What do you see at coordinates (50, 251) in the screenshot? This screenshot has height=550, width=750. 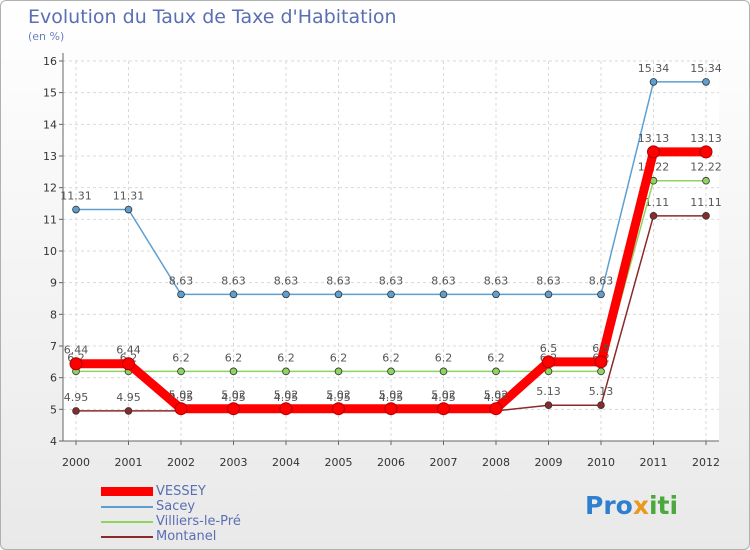 I see `y-tick-label: 10` at bounding box center [50, 251].